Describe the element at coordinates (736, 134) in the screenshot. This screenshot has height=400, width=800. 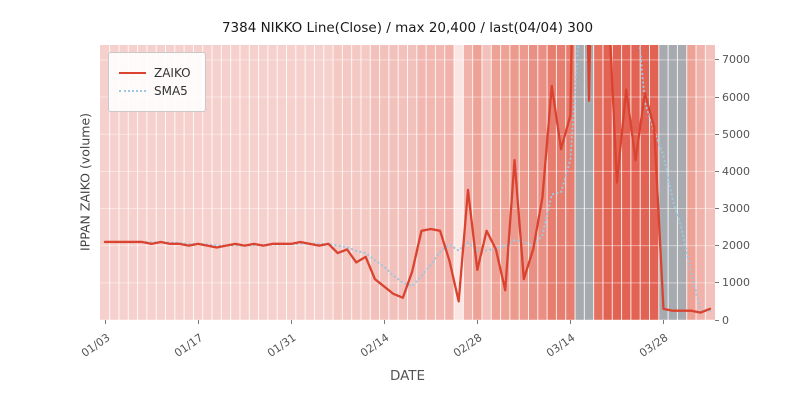
I see `y-tick-label: 5000` at that location.